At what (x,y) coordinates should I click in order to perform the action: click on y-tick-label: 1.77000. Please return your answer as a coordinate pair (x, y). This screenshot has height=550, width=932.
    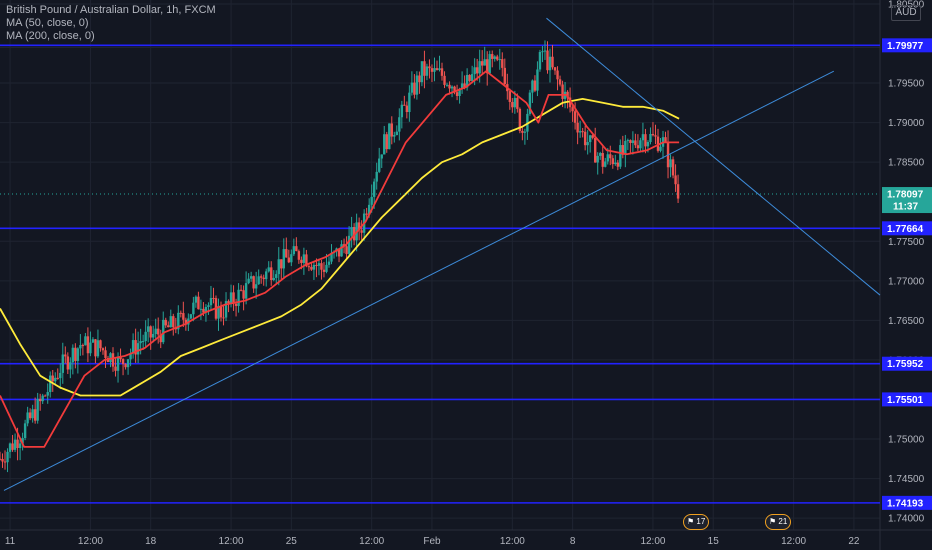
    Looking at the image, I should click on (906, 281).